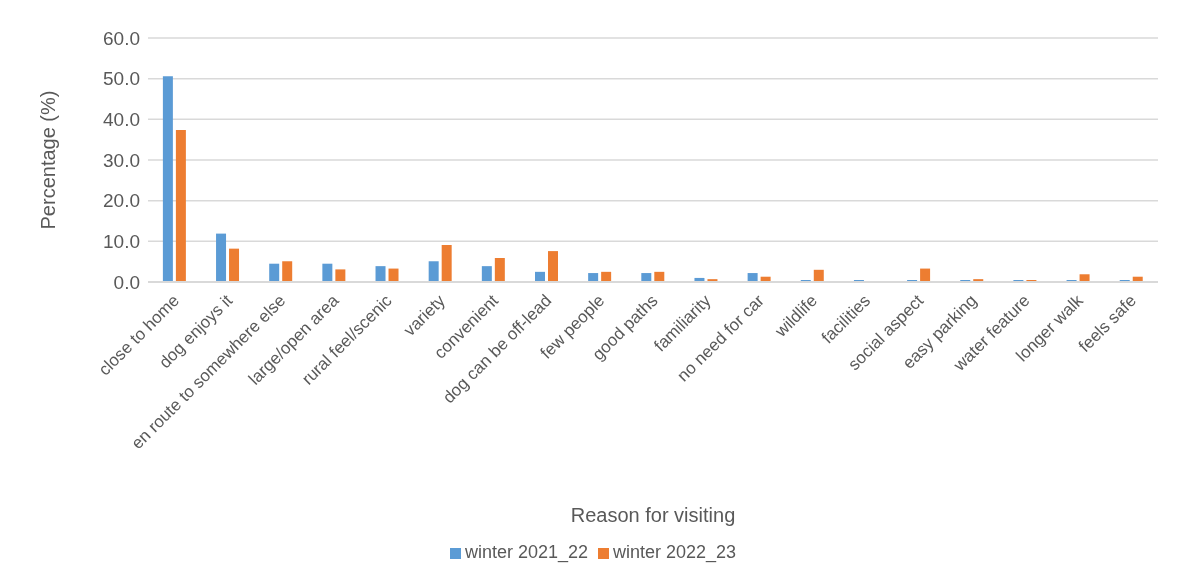 The width and height of the screenshot is (1178, 581). What do you see at coordinates (121, 38) in the screenshot?
I see `y-tick-label: 60.0` at bounding box center [121, 38].